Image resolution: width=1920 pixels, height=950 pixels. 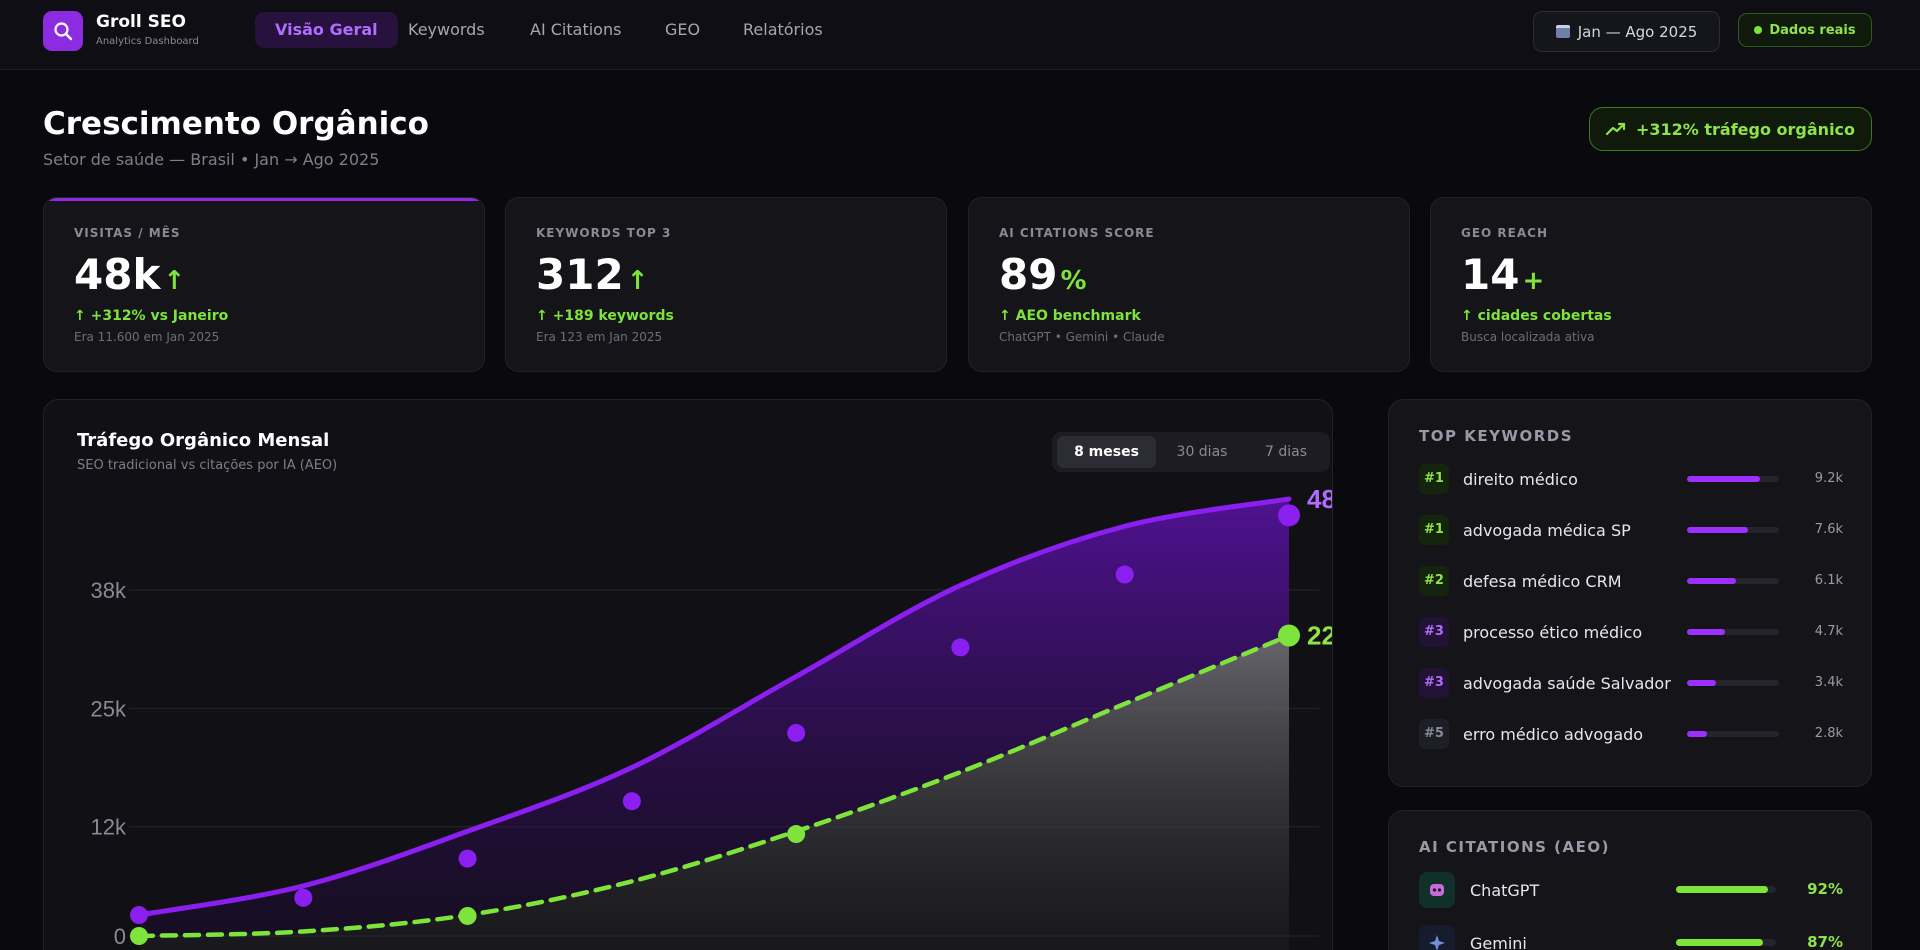 I want to click on date-range-button: Jan — Ago 2025, so click(x=1626, y=31).